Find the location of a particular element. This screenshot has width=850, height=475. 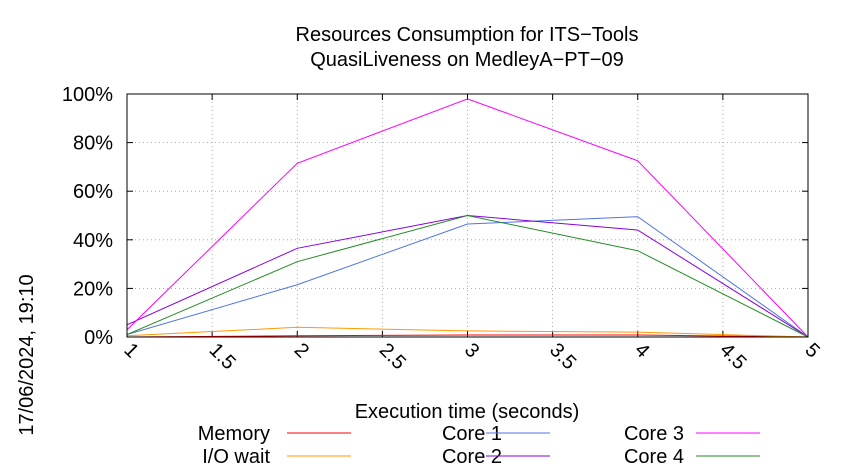

x-tick-label: 1 is located at coordinates (130, 350).